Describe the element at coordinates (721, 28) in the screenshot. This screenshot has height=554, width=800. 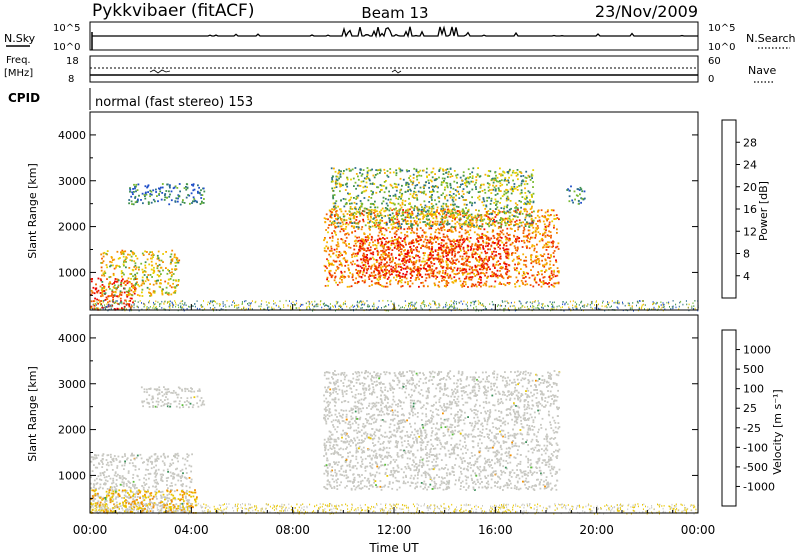
I see `noise-right-tick-top: 10^5` at that location.